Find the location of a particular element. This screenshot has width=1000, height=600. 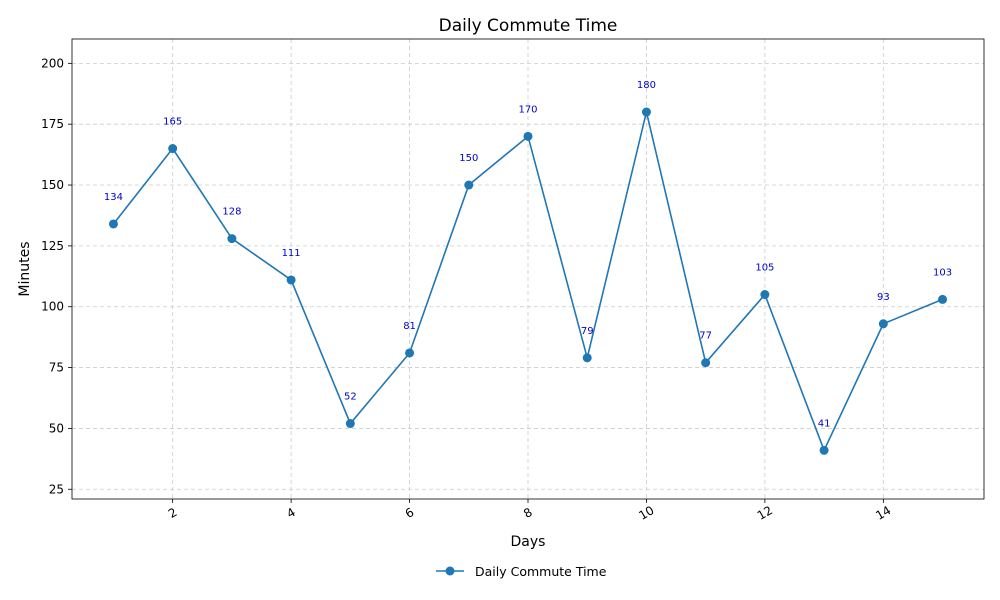

data-label: 134 is located at coordinates (113, 197).